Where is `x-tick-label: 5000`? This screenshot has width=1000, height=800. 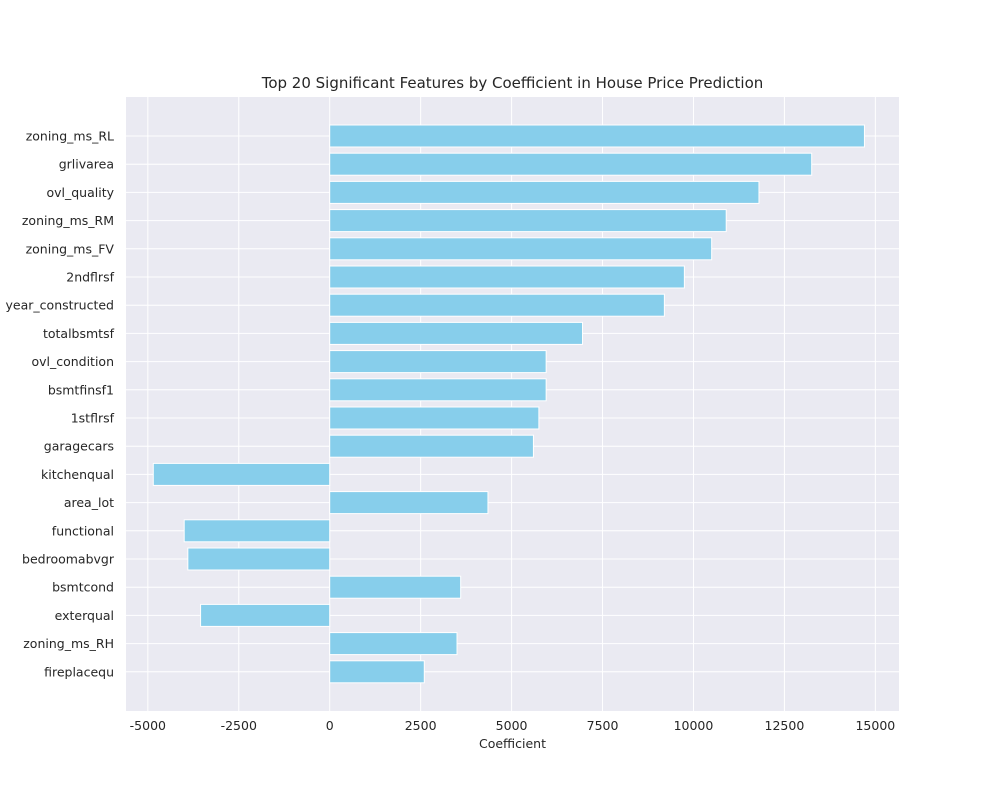 x-tick-label: 5000 is located at coordinates (512, 725).